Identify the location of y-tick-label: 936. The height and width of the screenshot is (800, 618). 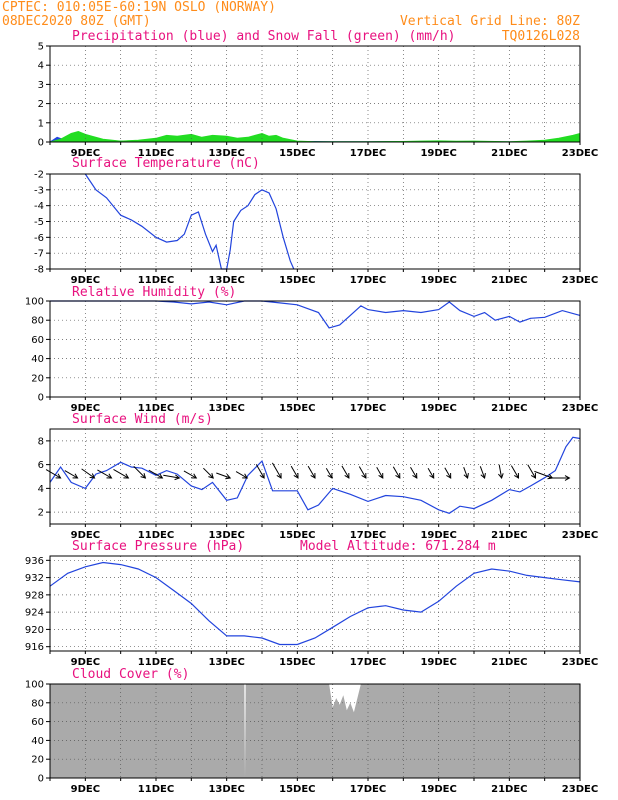
(34, 561).